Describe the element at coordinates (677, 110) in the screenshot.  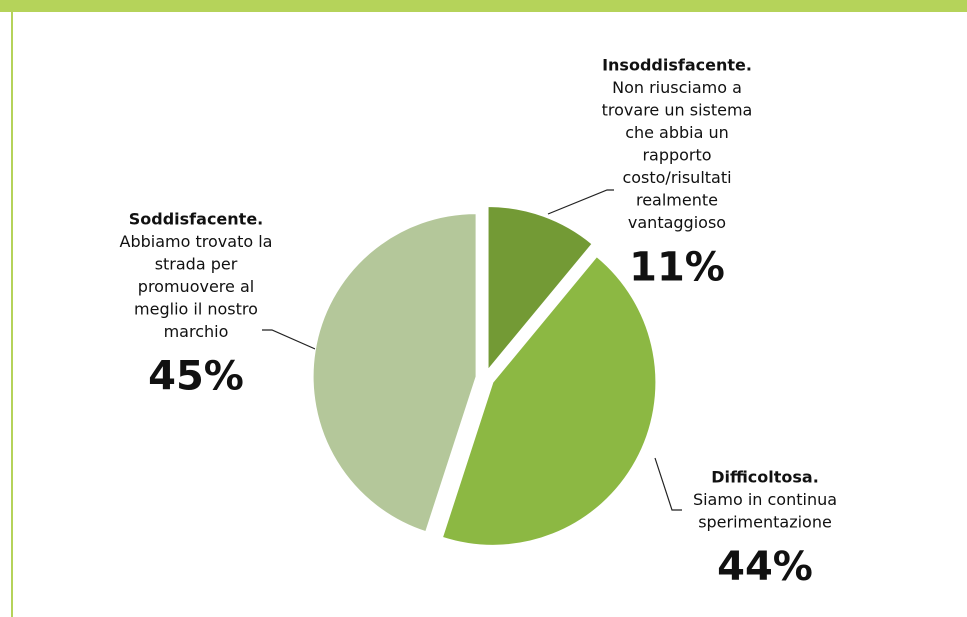
I see `description-line: trovare un sistema` at that location.